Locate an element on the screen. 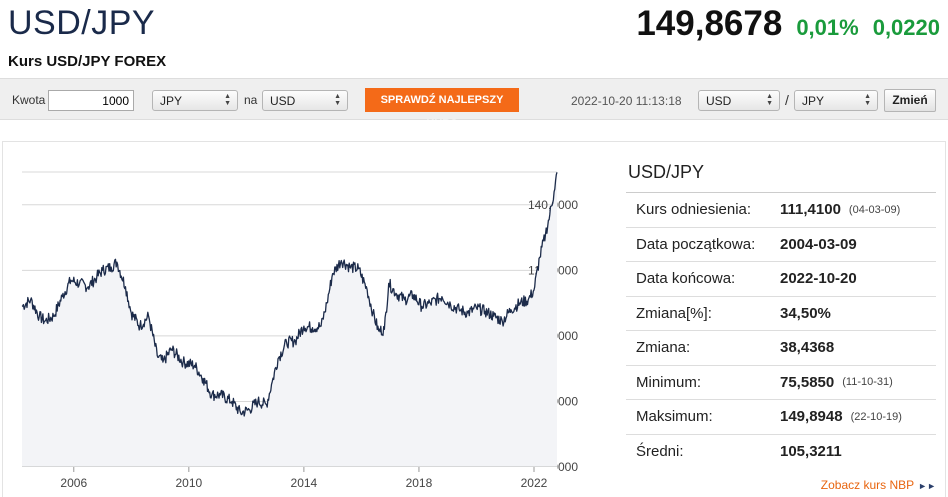 The image size is (948, 497). to-currency-select: USD ▲ ▼ is located at coordinates (305, 100).